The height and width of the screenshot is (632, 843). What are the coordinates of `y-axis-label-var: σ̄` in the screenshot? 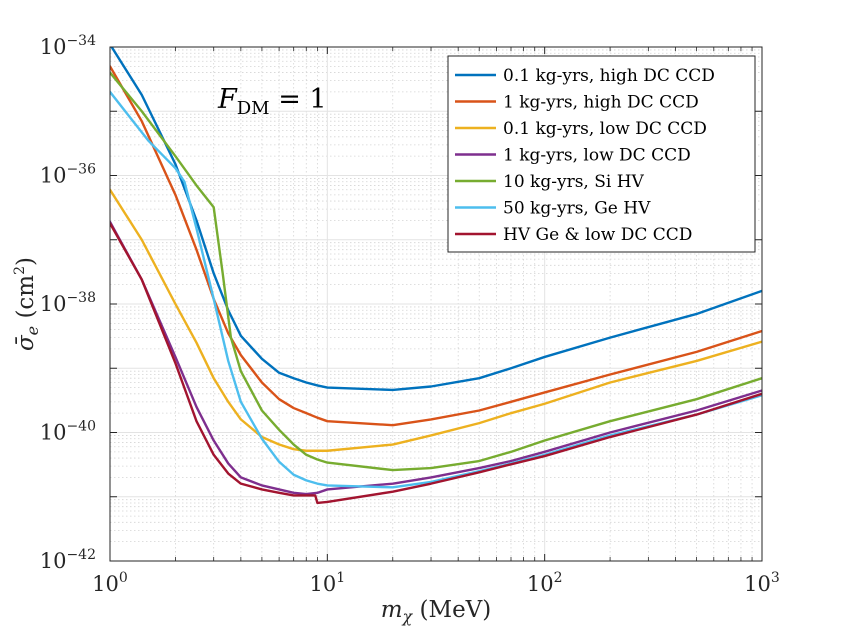 It's located at (26, 342).